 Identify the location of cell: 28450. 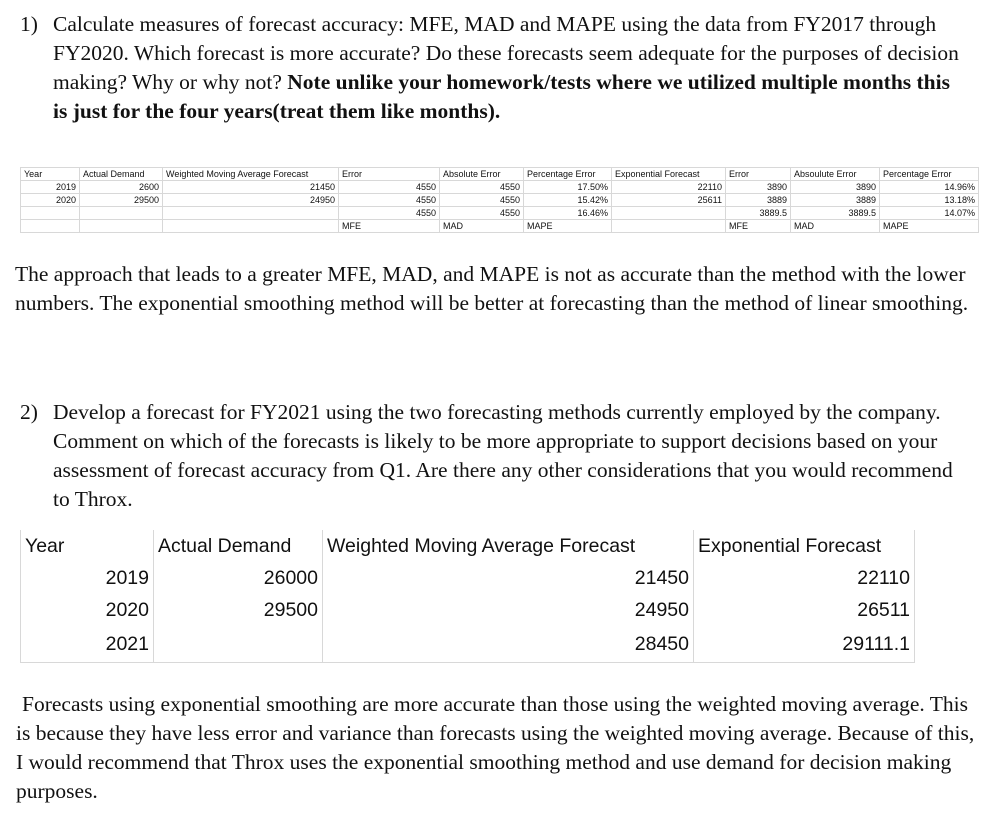
(508, 644).